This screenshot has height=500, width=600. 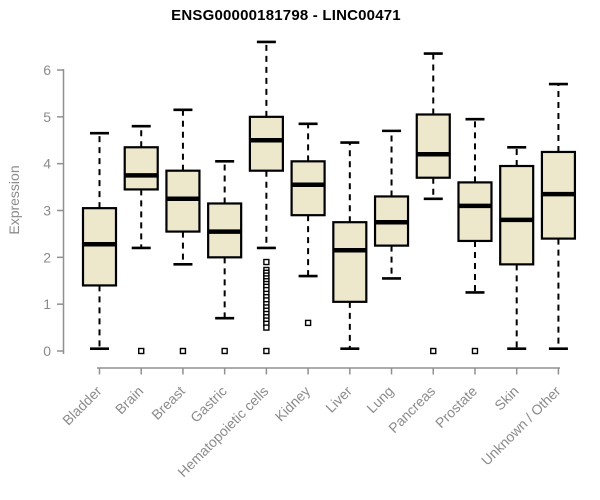 I want to click on boxplot-prostate, so click(x=475, y=236).